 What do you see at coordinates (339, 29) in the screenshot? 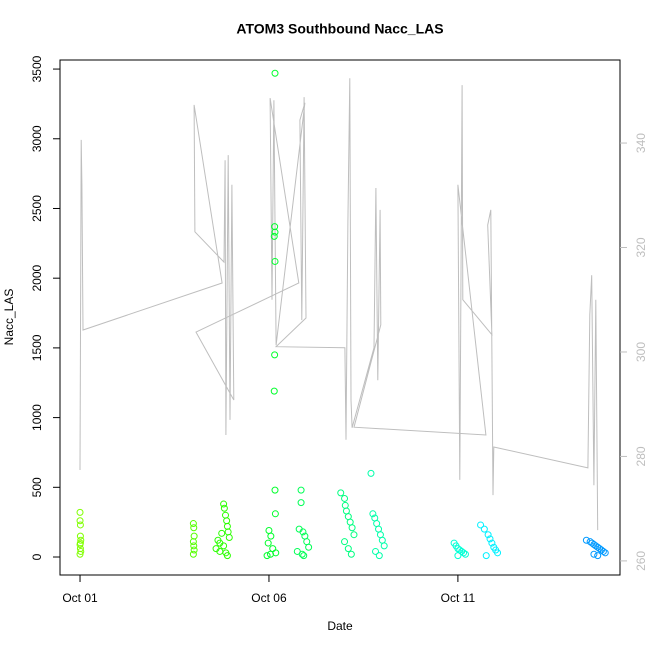
I see `chart-title: ATOM3 Southbound Nacc_LAS` at bounding box center [339, 29].